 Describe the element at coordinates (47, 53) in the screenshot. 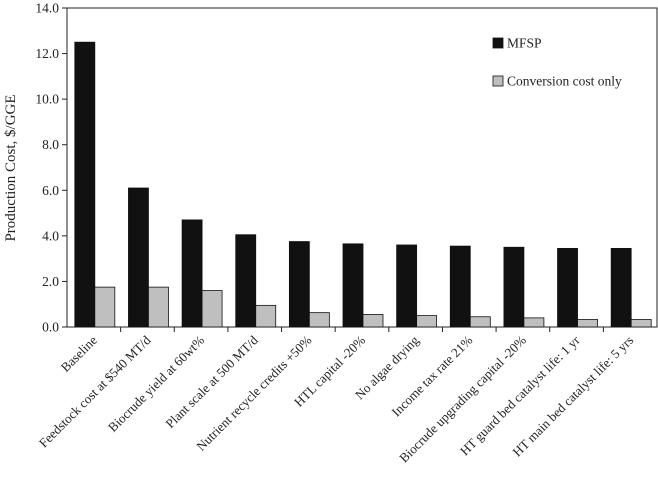

I see `y-tick-label: 12.0` at that location.